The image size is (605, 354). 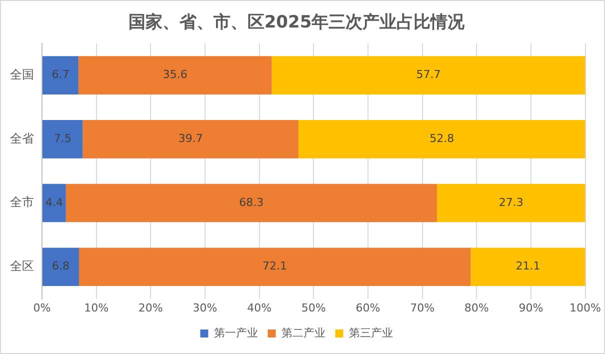 I want to click on data-label: 6.7, so click(x=61, y=75).